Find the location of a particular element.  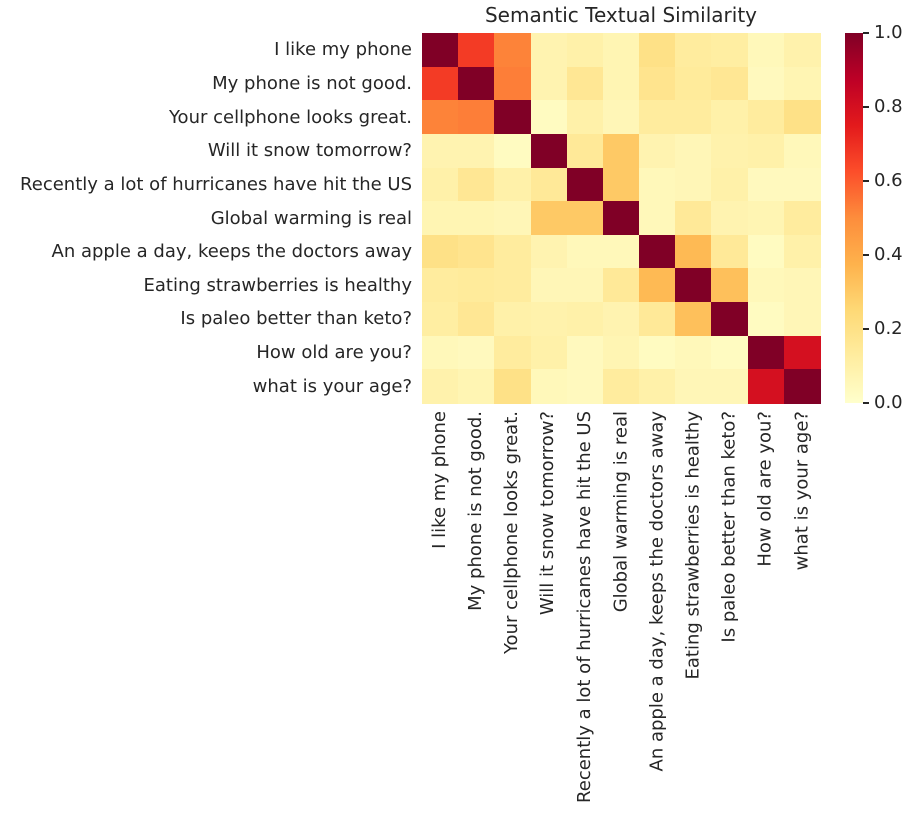

y-tick-label: Global warming is real is located at coordinates (311, 218).